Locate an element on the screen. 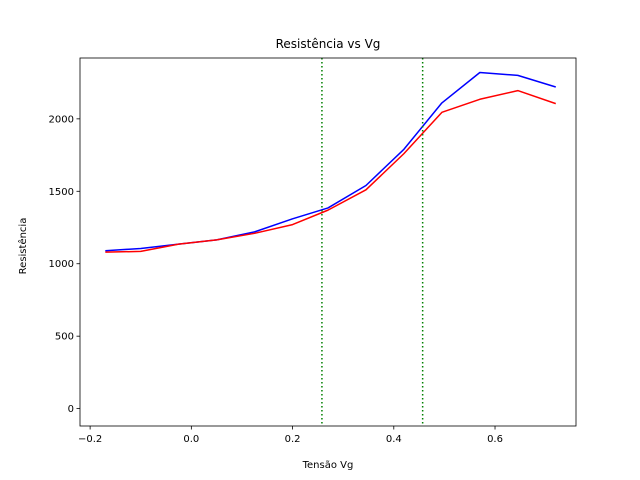 The width and height of the screenshot is (640, 480). x-tick-label: 0.4 is located at coordinates (394, 439).